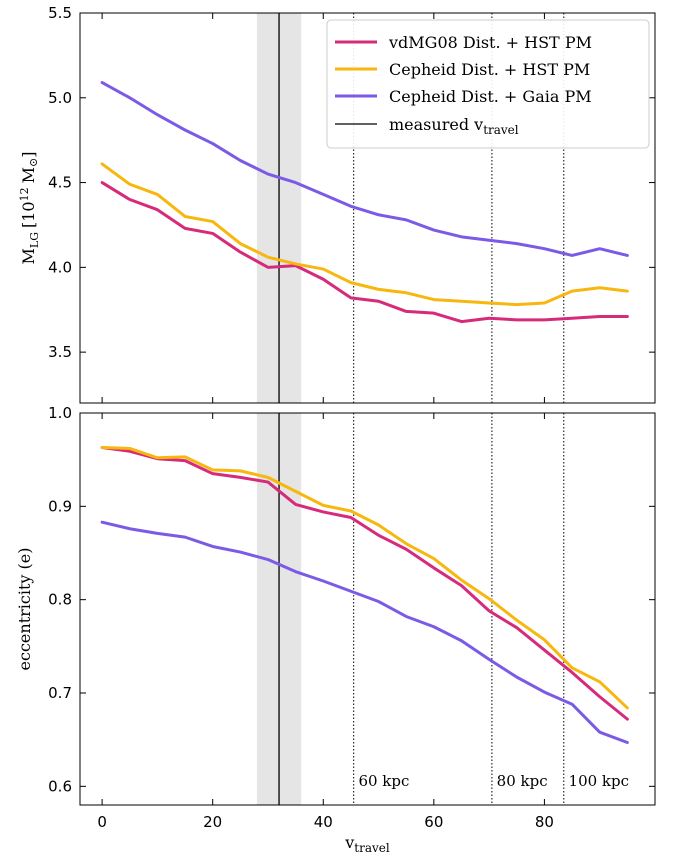 Image resolution: width=680 pixels, height=857 pixels. Describe the element at coordinates (24, 609) in the screenshot. I see `bottom-ylabel: eccentricity (e)` at that location.